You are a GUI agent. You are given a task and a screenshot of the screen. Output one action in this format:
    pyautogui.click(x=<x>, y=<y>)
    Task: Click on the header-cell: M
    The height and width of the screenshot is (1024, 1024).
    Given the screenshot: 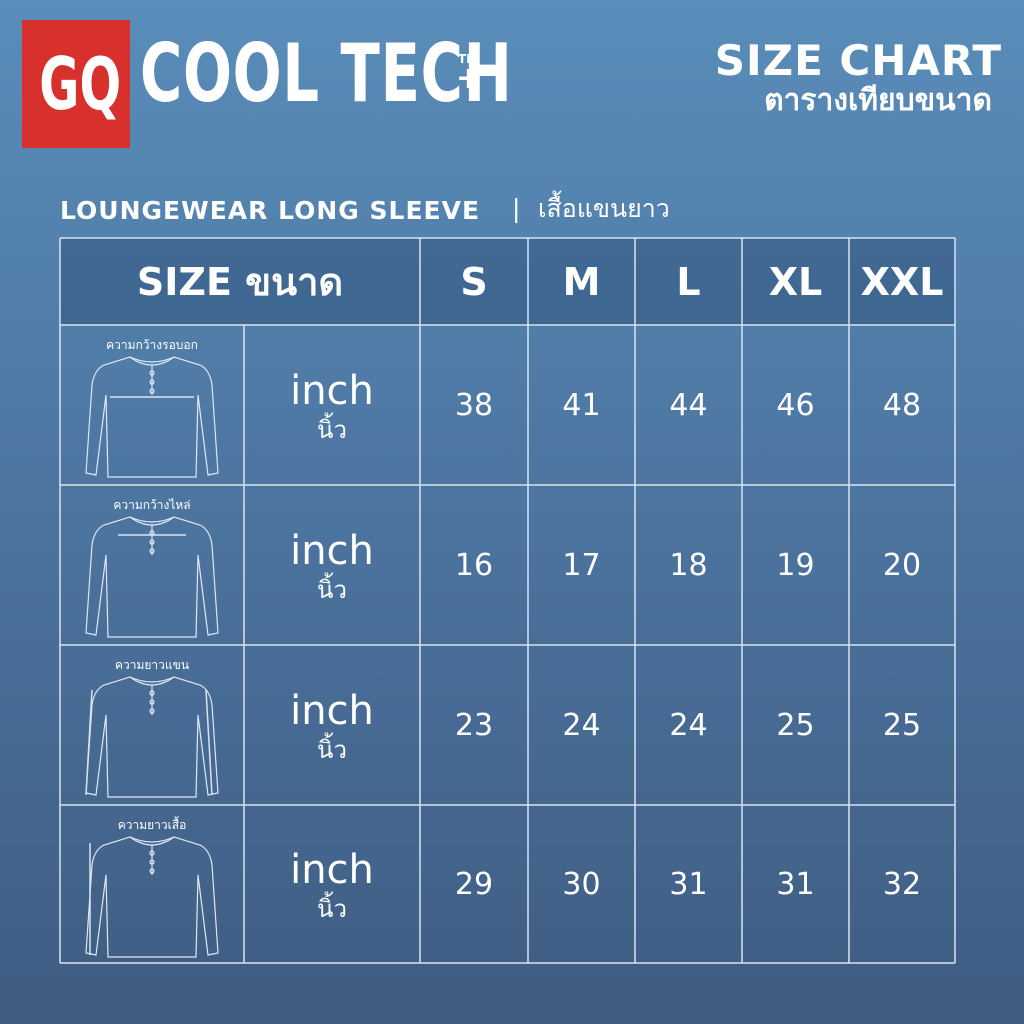 What is the action you would take?
    pyautogui.click(x=581, y=281)
    